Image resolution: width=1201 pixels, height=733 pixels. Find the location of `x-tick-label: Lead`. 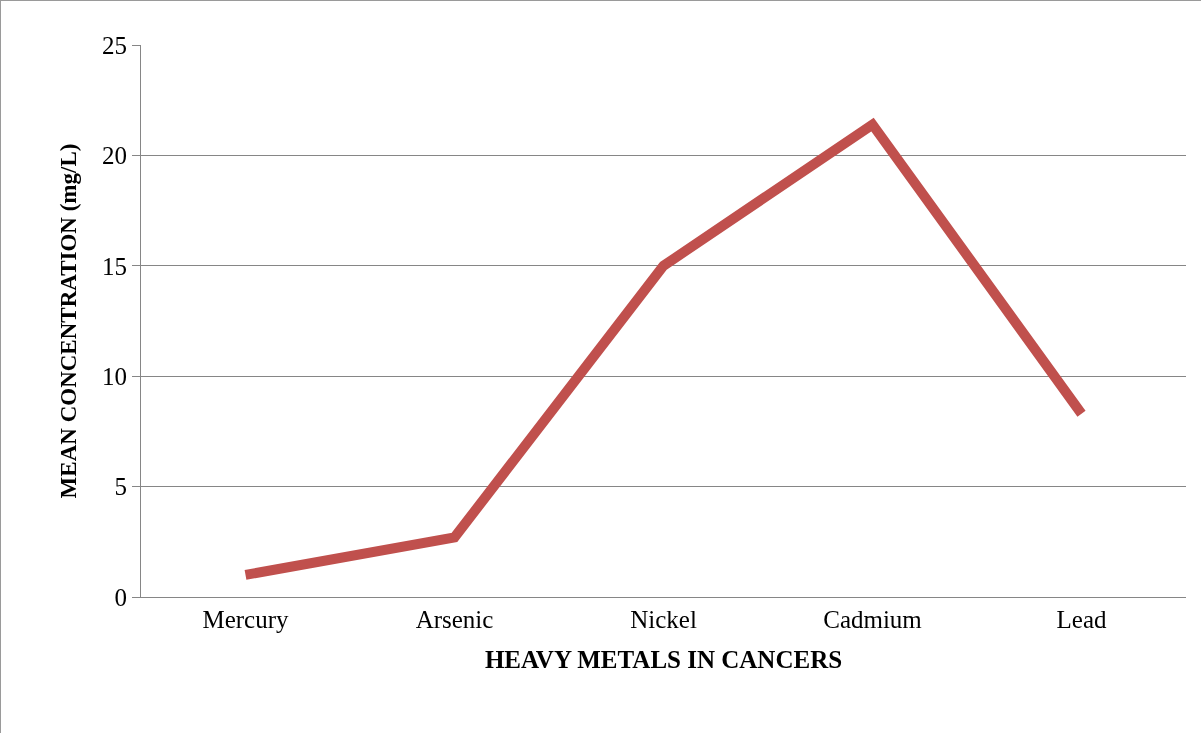

x-tick-label: Lead is located at coordinates (1081, 619).